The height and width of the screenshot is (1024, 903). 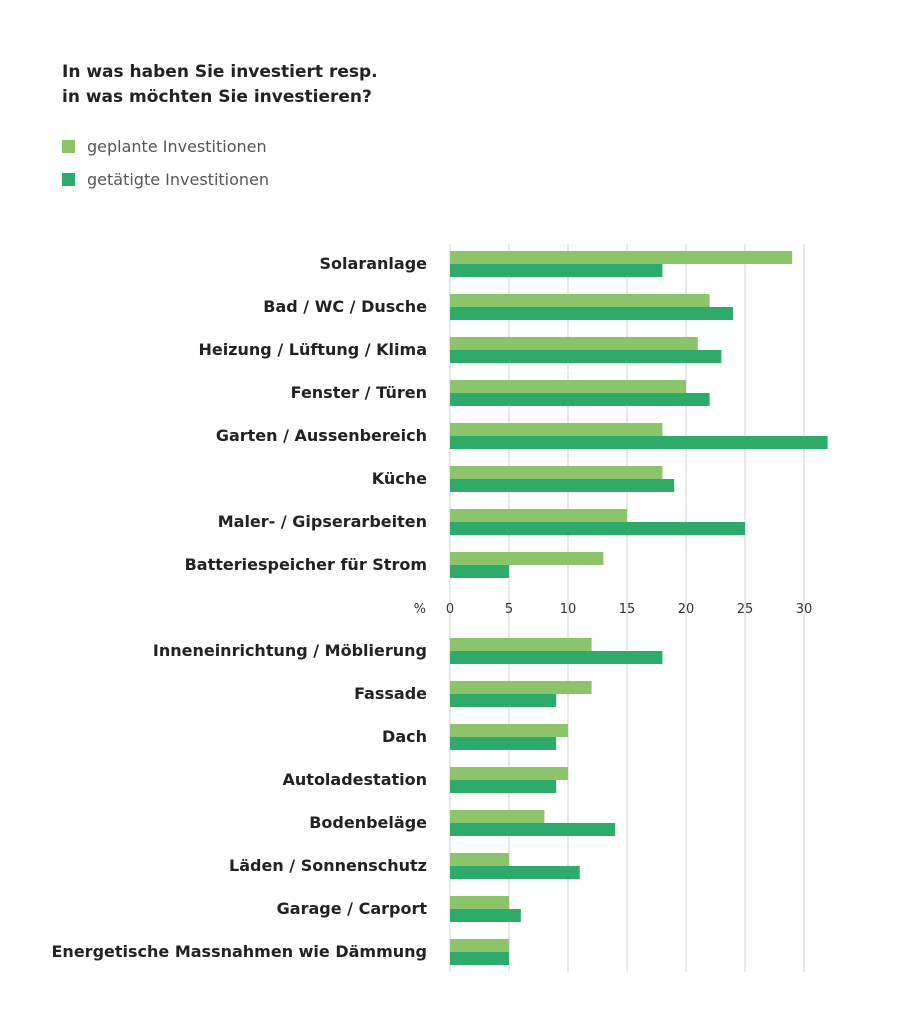 What do you see at coordinates (627, 609) in the screenshot?
I see `x-tick-label-15: 15` at bounding box center [627, 609].